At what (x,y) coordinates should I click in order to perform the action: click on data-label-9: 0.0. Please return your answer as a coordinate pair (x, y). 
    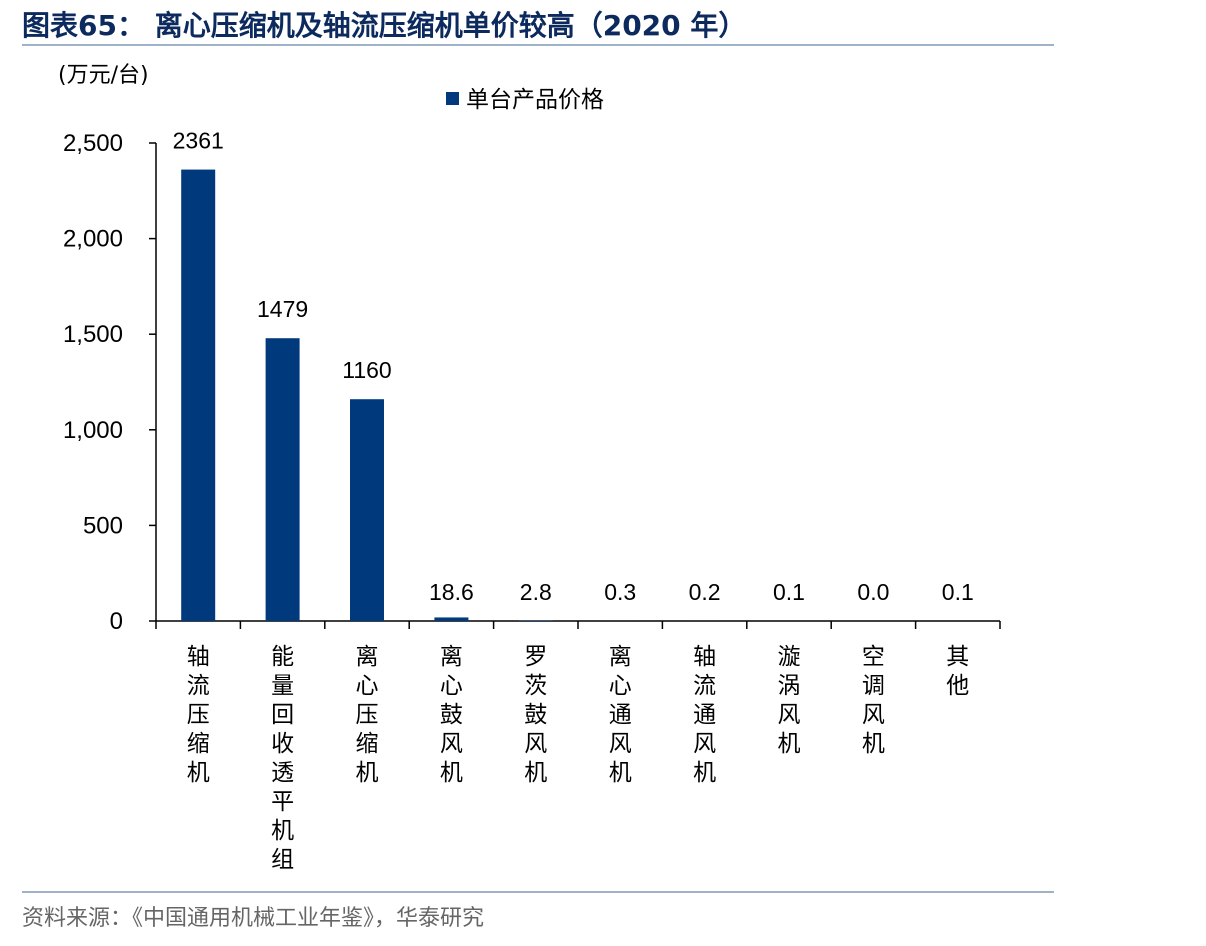
    Looking at the image, I should click on (873, 592).